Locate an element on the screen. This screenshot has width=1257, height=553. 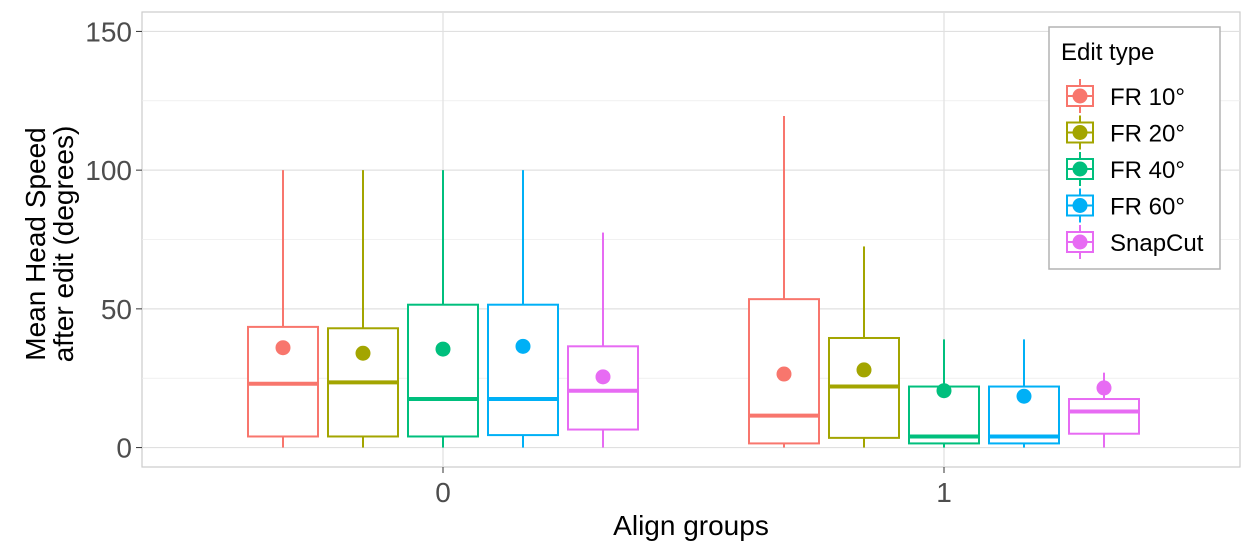
legend-item: SnapCut is located at coordinates (1135, 242).